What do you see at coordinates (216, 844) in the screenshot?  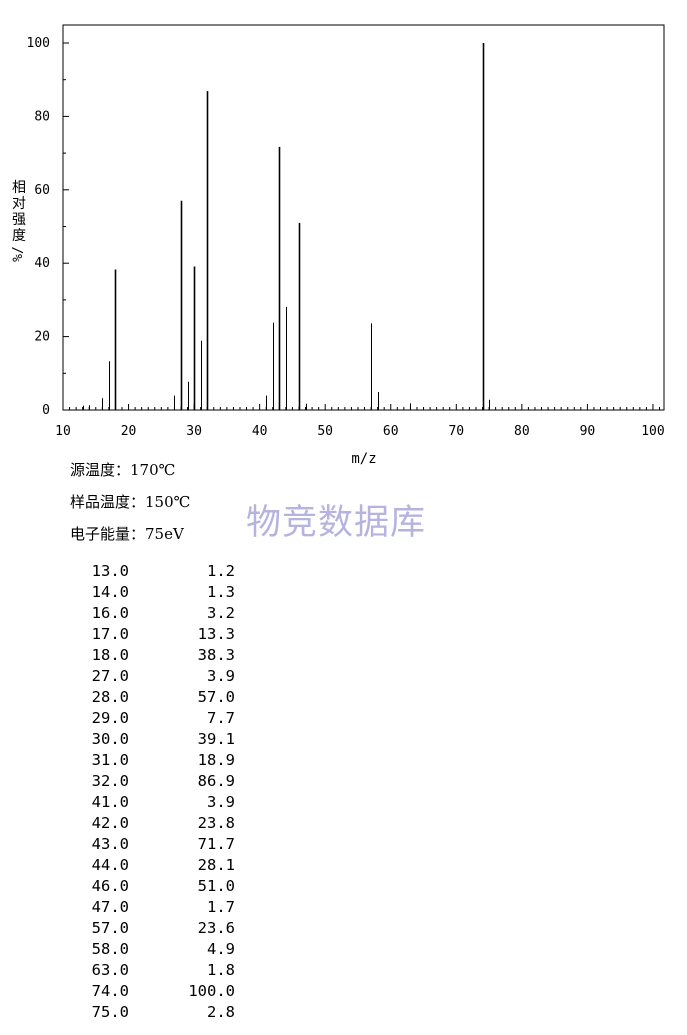 I see `peak-intensity-value: 71.7` at bounding box center [216, 844].